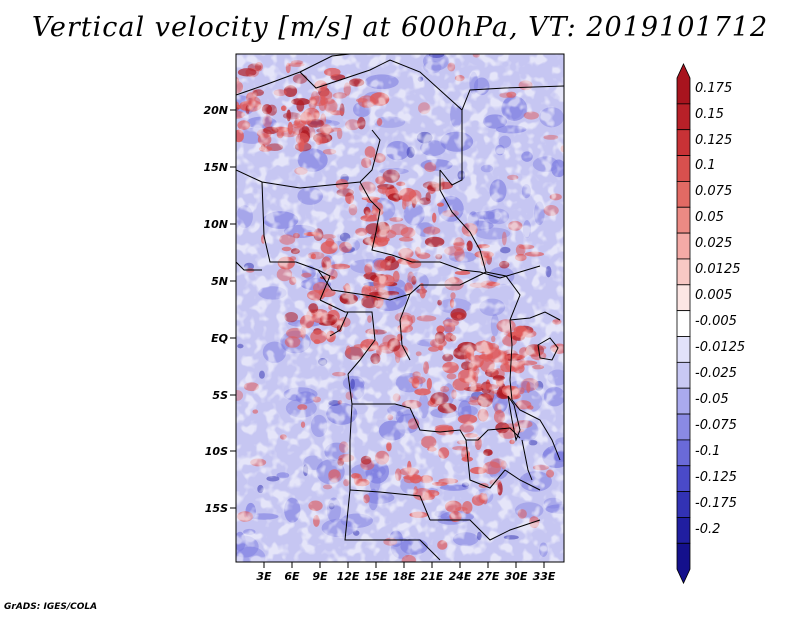 The width and height of the screenshot is (800, 618). I want to click on colorbar-label: 0.15, so click(709, 114).